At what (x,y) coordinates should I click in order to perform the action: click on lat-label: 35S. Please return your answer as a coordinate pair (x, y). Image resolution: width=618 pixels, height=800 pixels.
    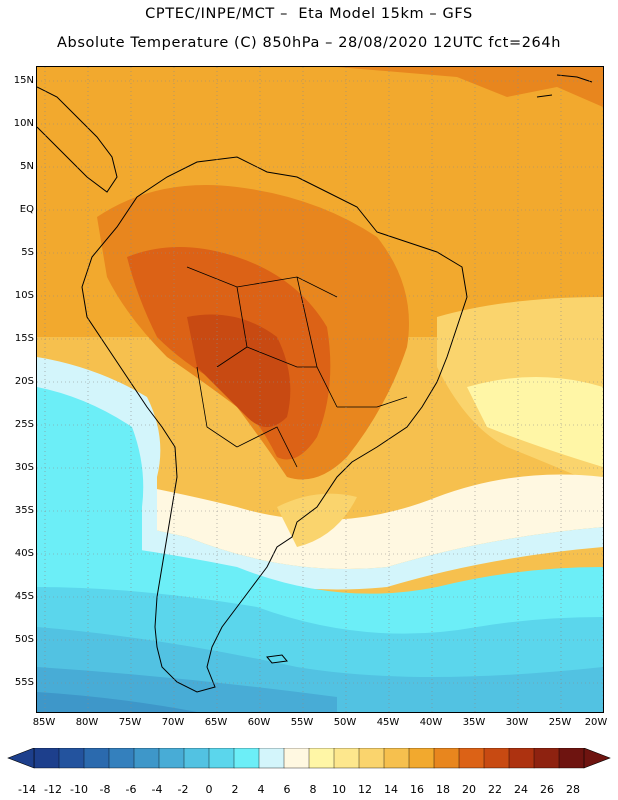
    Looking at the image, I should click on (24, 510).